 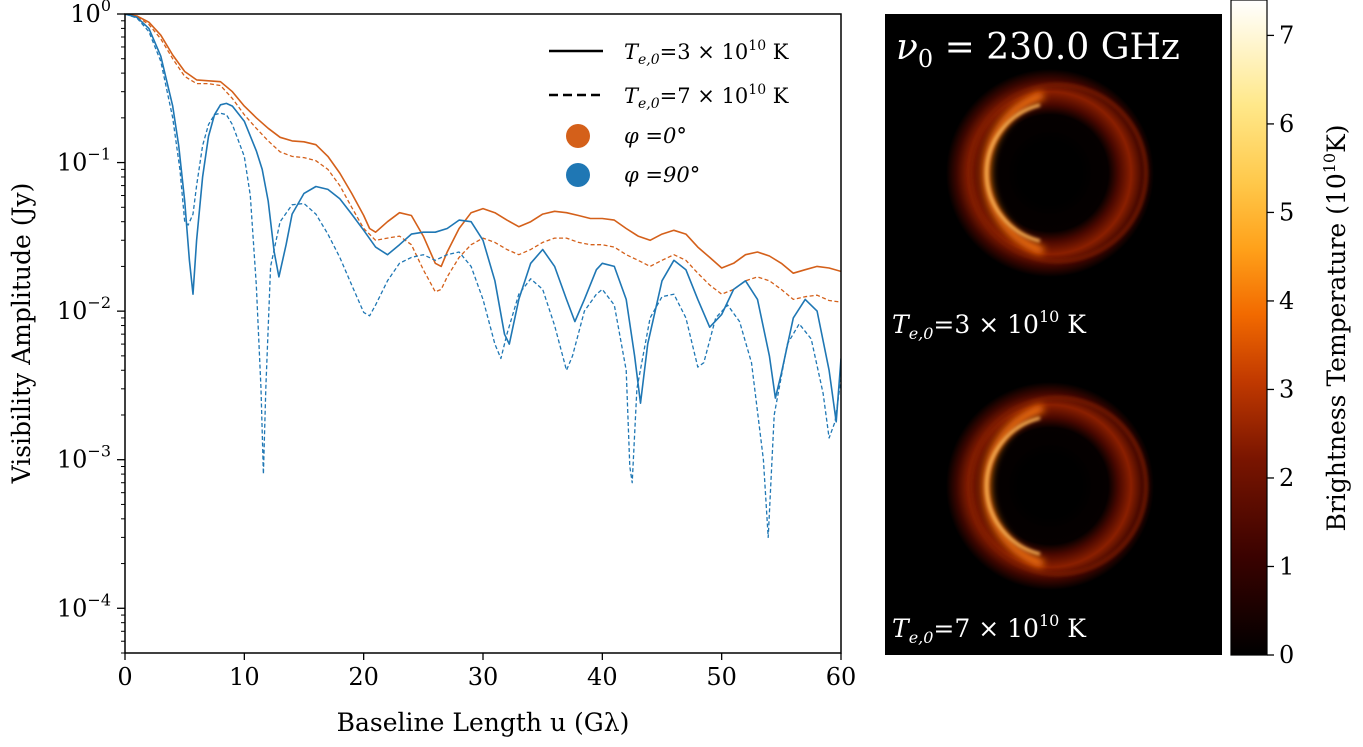 I want to click on ring-image-te7, so click(x=1050, y=486).